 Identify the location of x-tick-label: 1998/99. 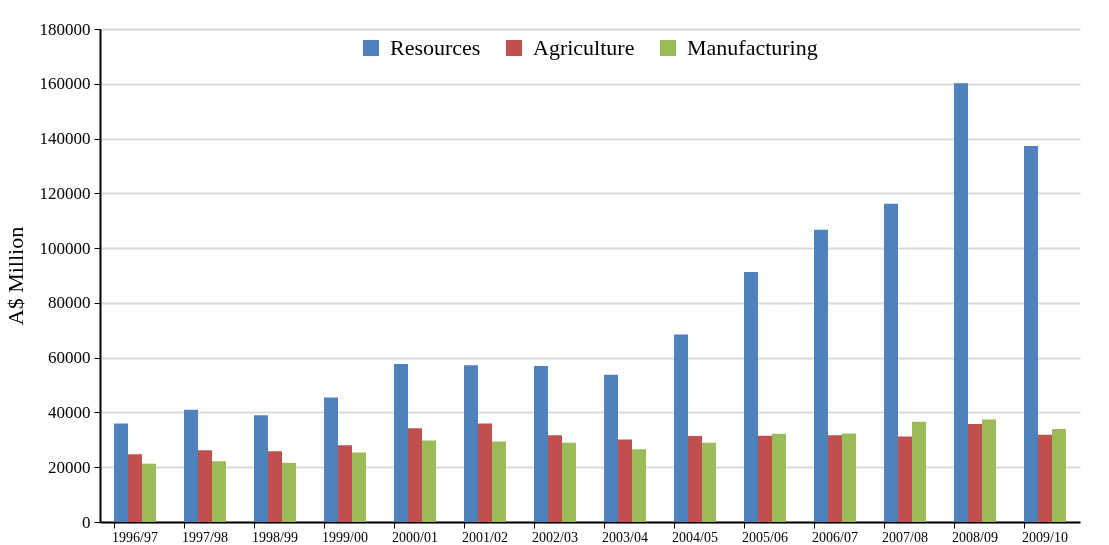
(275, 537).